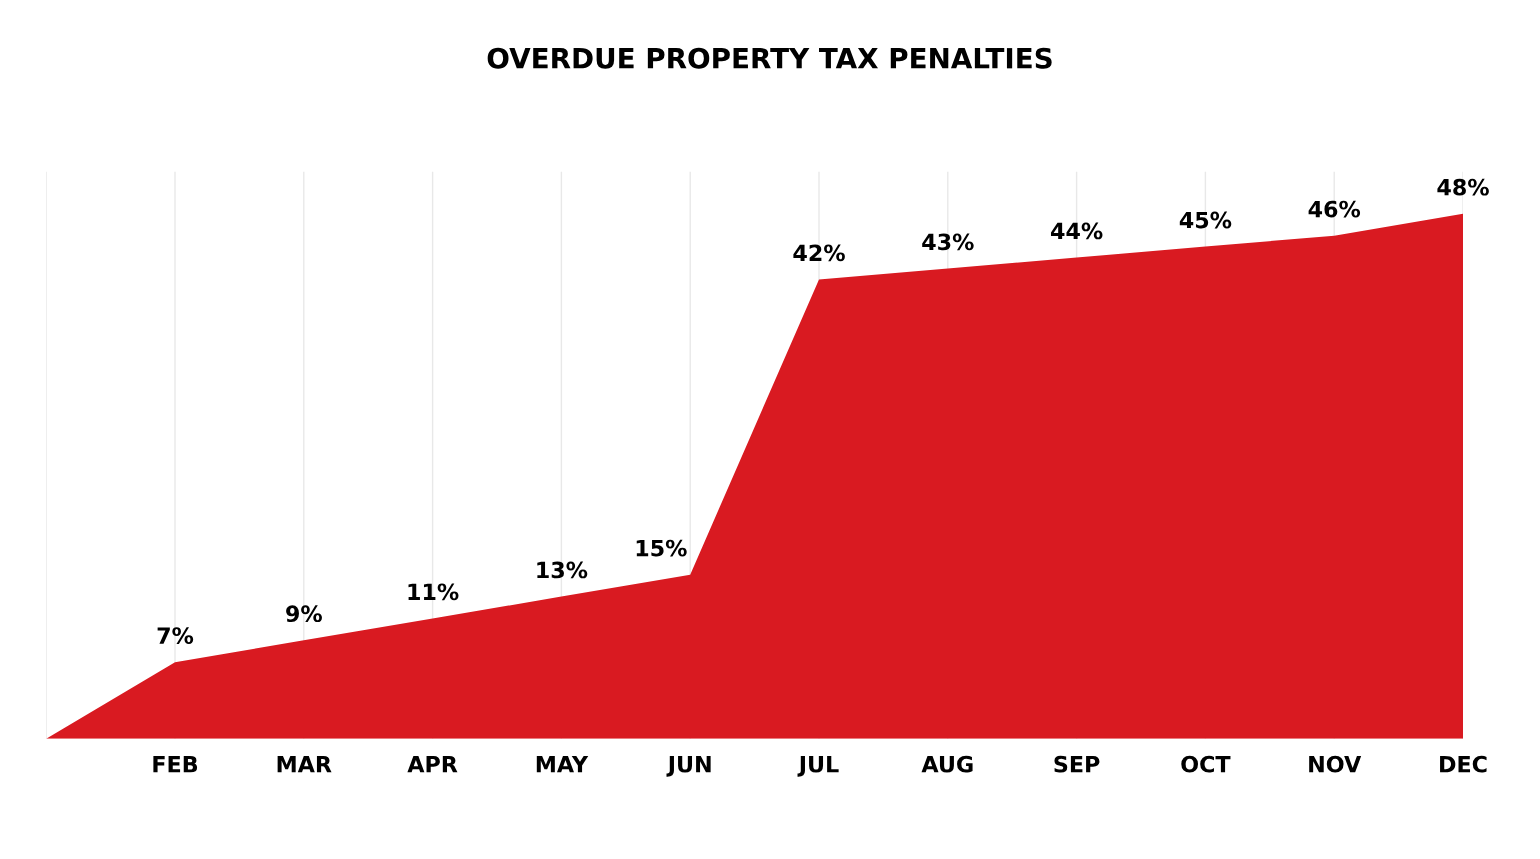 The height and width of the screenshot is (859, 1540). What do you see at coordinates (175, 635) in the screenshot?
I see `data-label: 7%` at bounding box center [175, 635].